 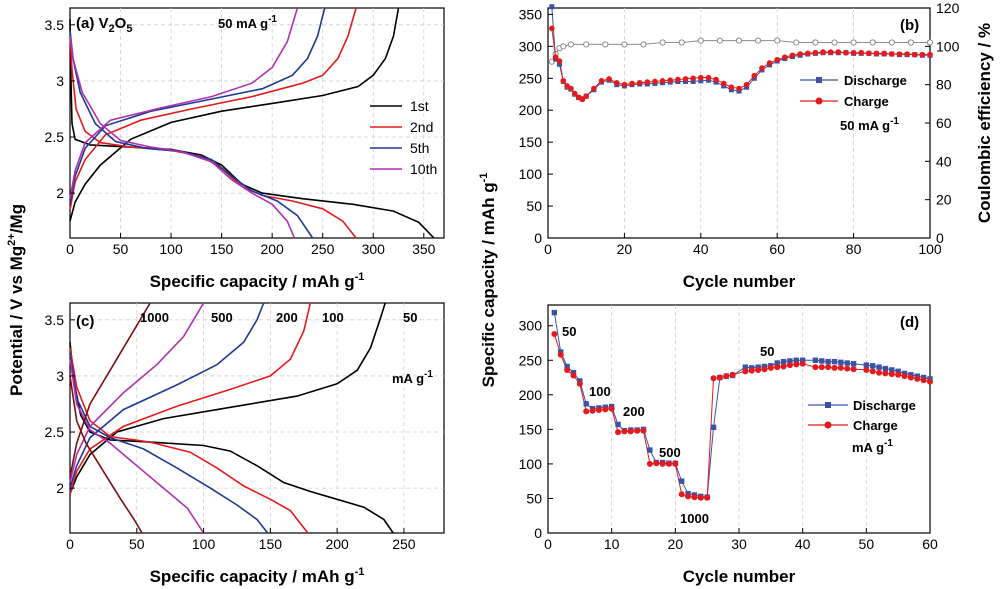 I want to click on charge-curve-200-mA, so click(x=167, y=395).